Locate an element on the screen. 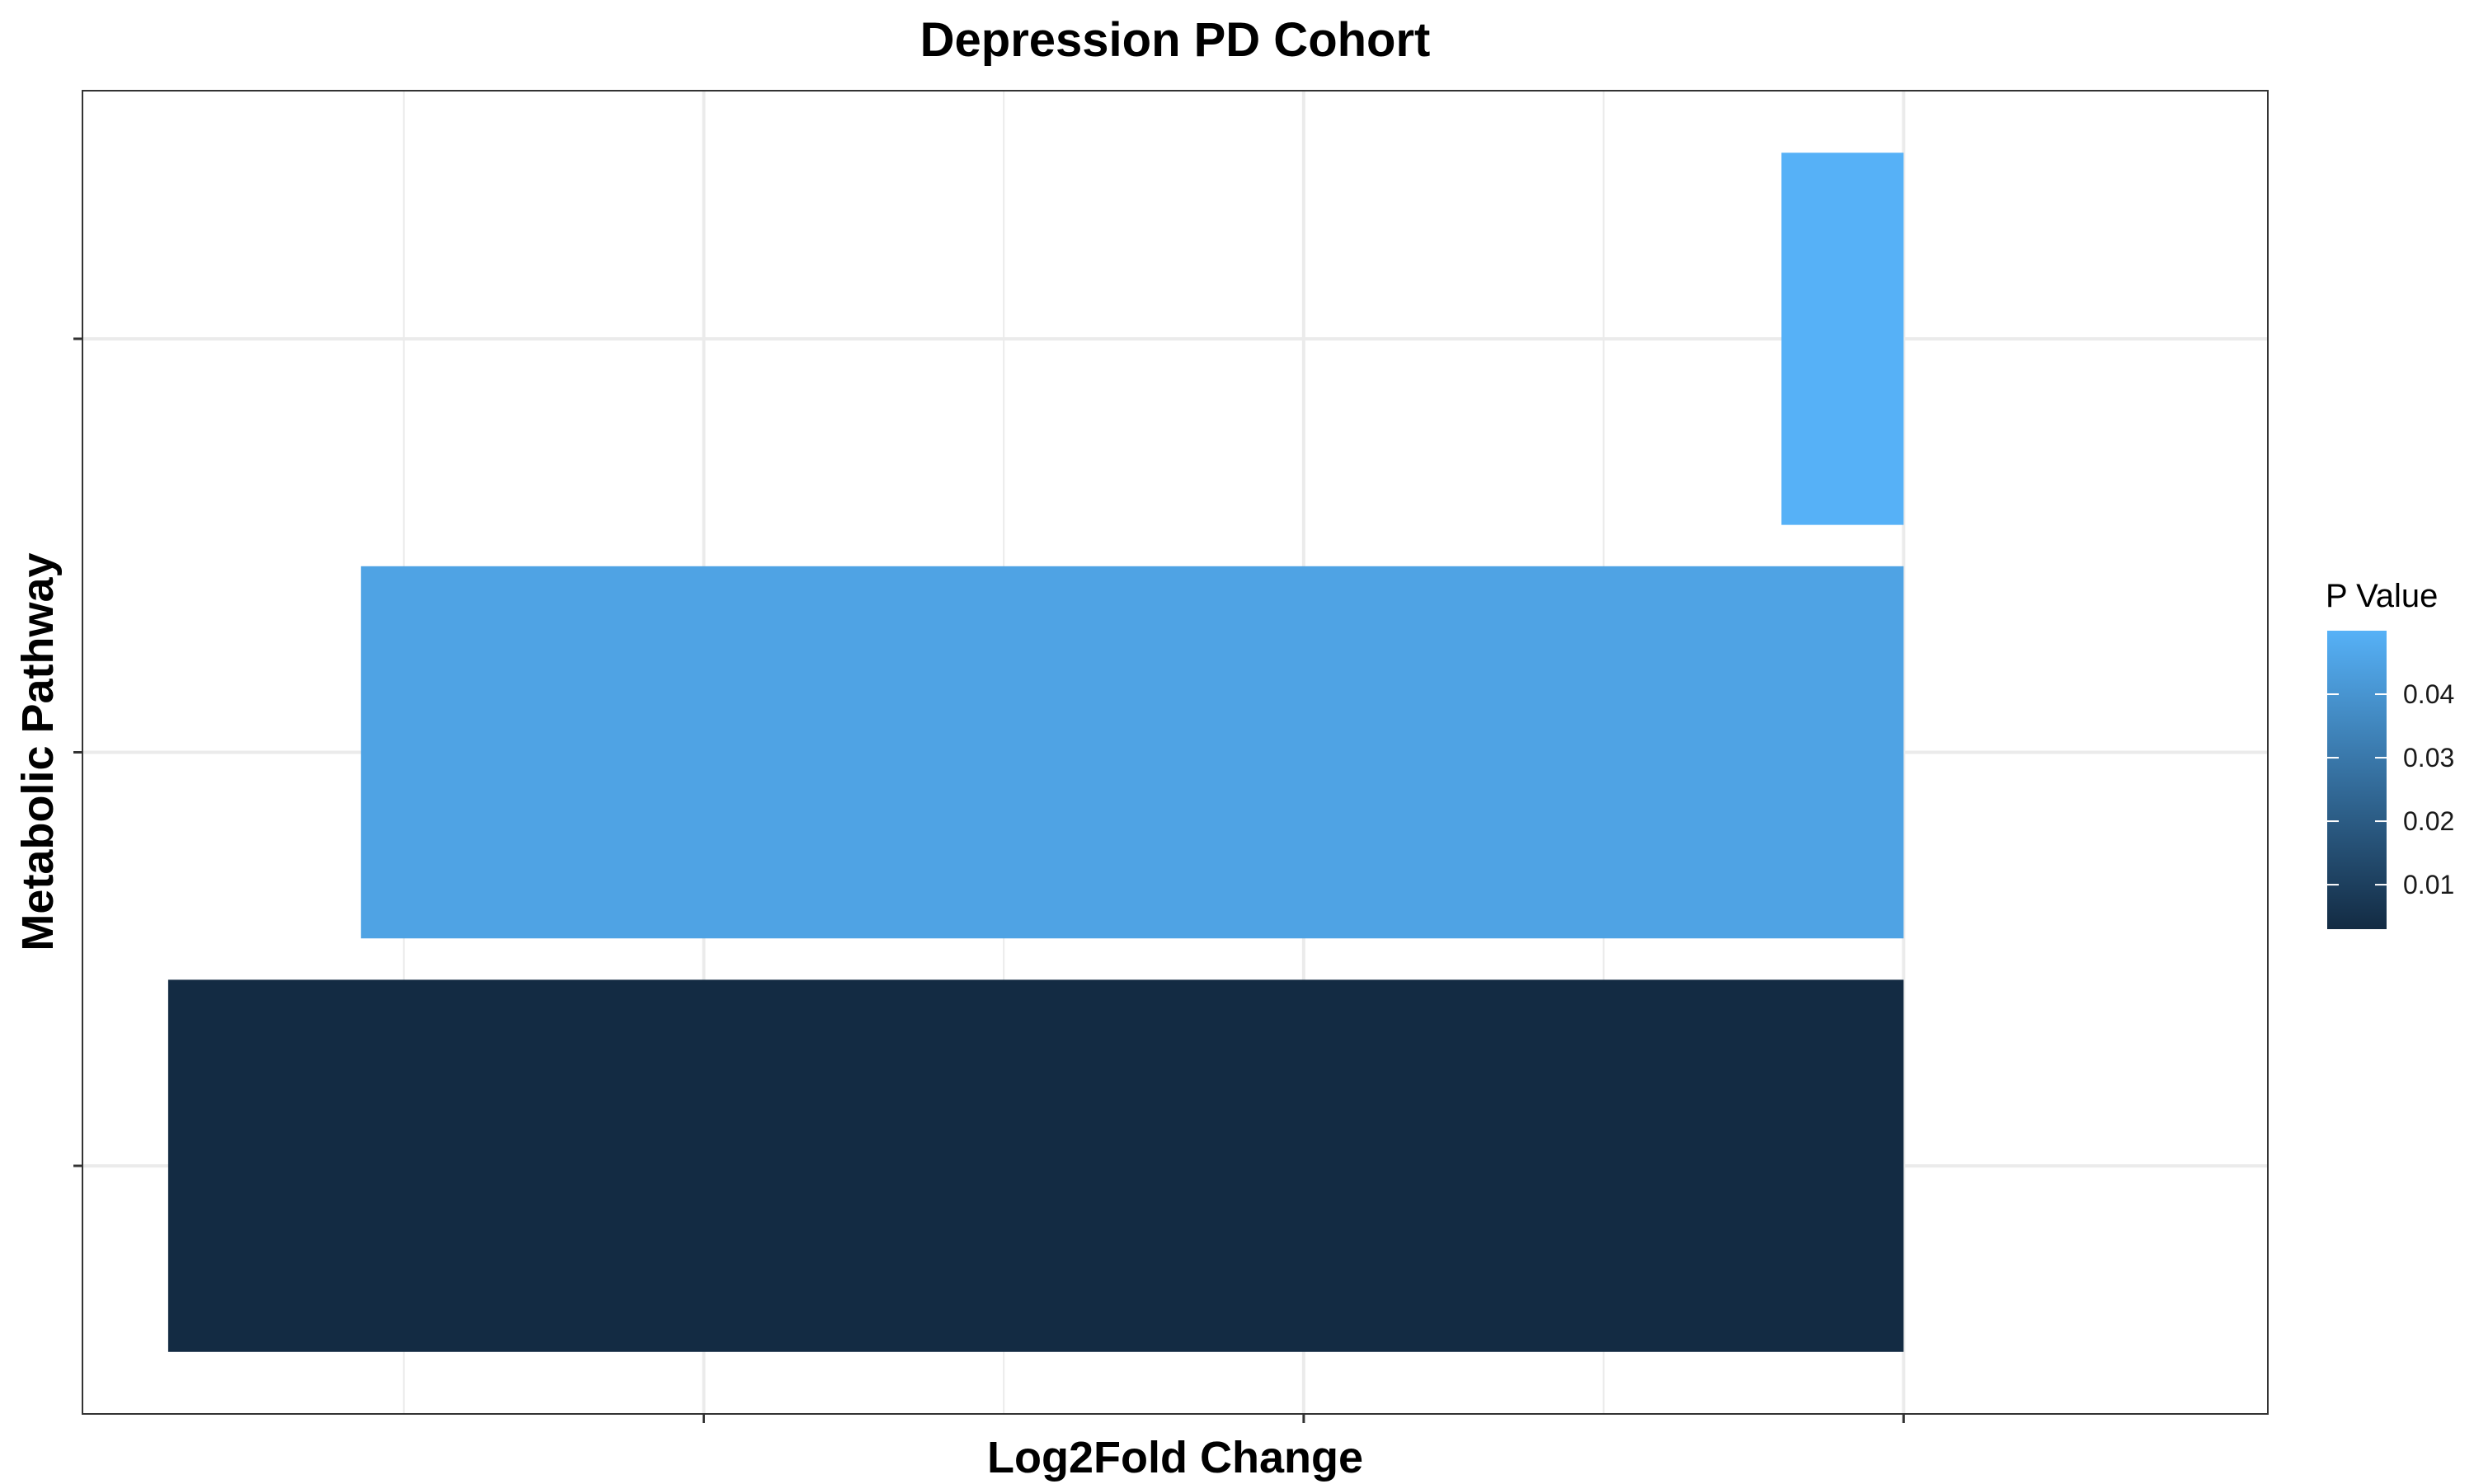  legend: P Value 0.01 0.02 0.03 0.04 is located at coordinates (2390, 753).